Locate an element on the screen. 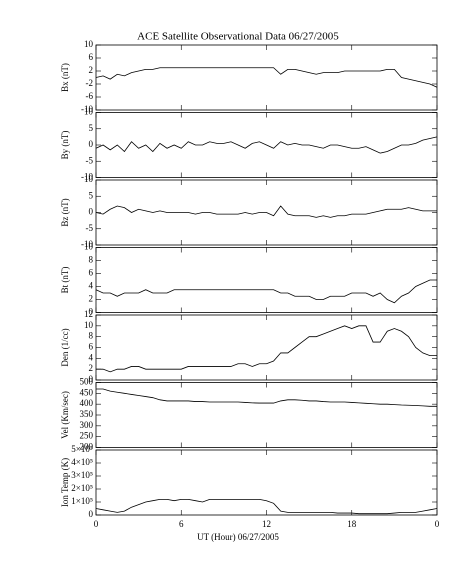 The height and width of the screenshot is (566, 453). x-tick-label: 18 is located at coordinates (352, 524).